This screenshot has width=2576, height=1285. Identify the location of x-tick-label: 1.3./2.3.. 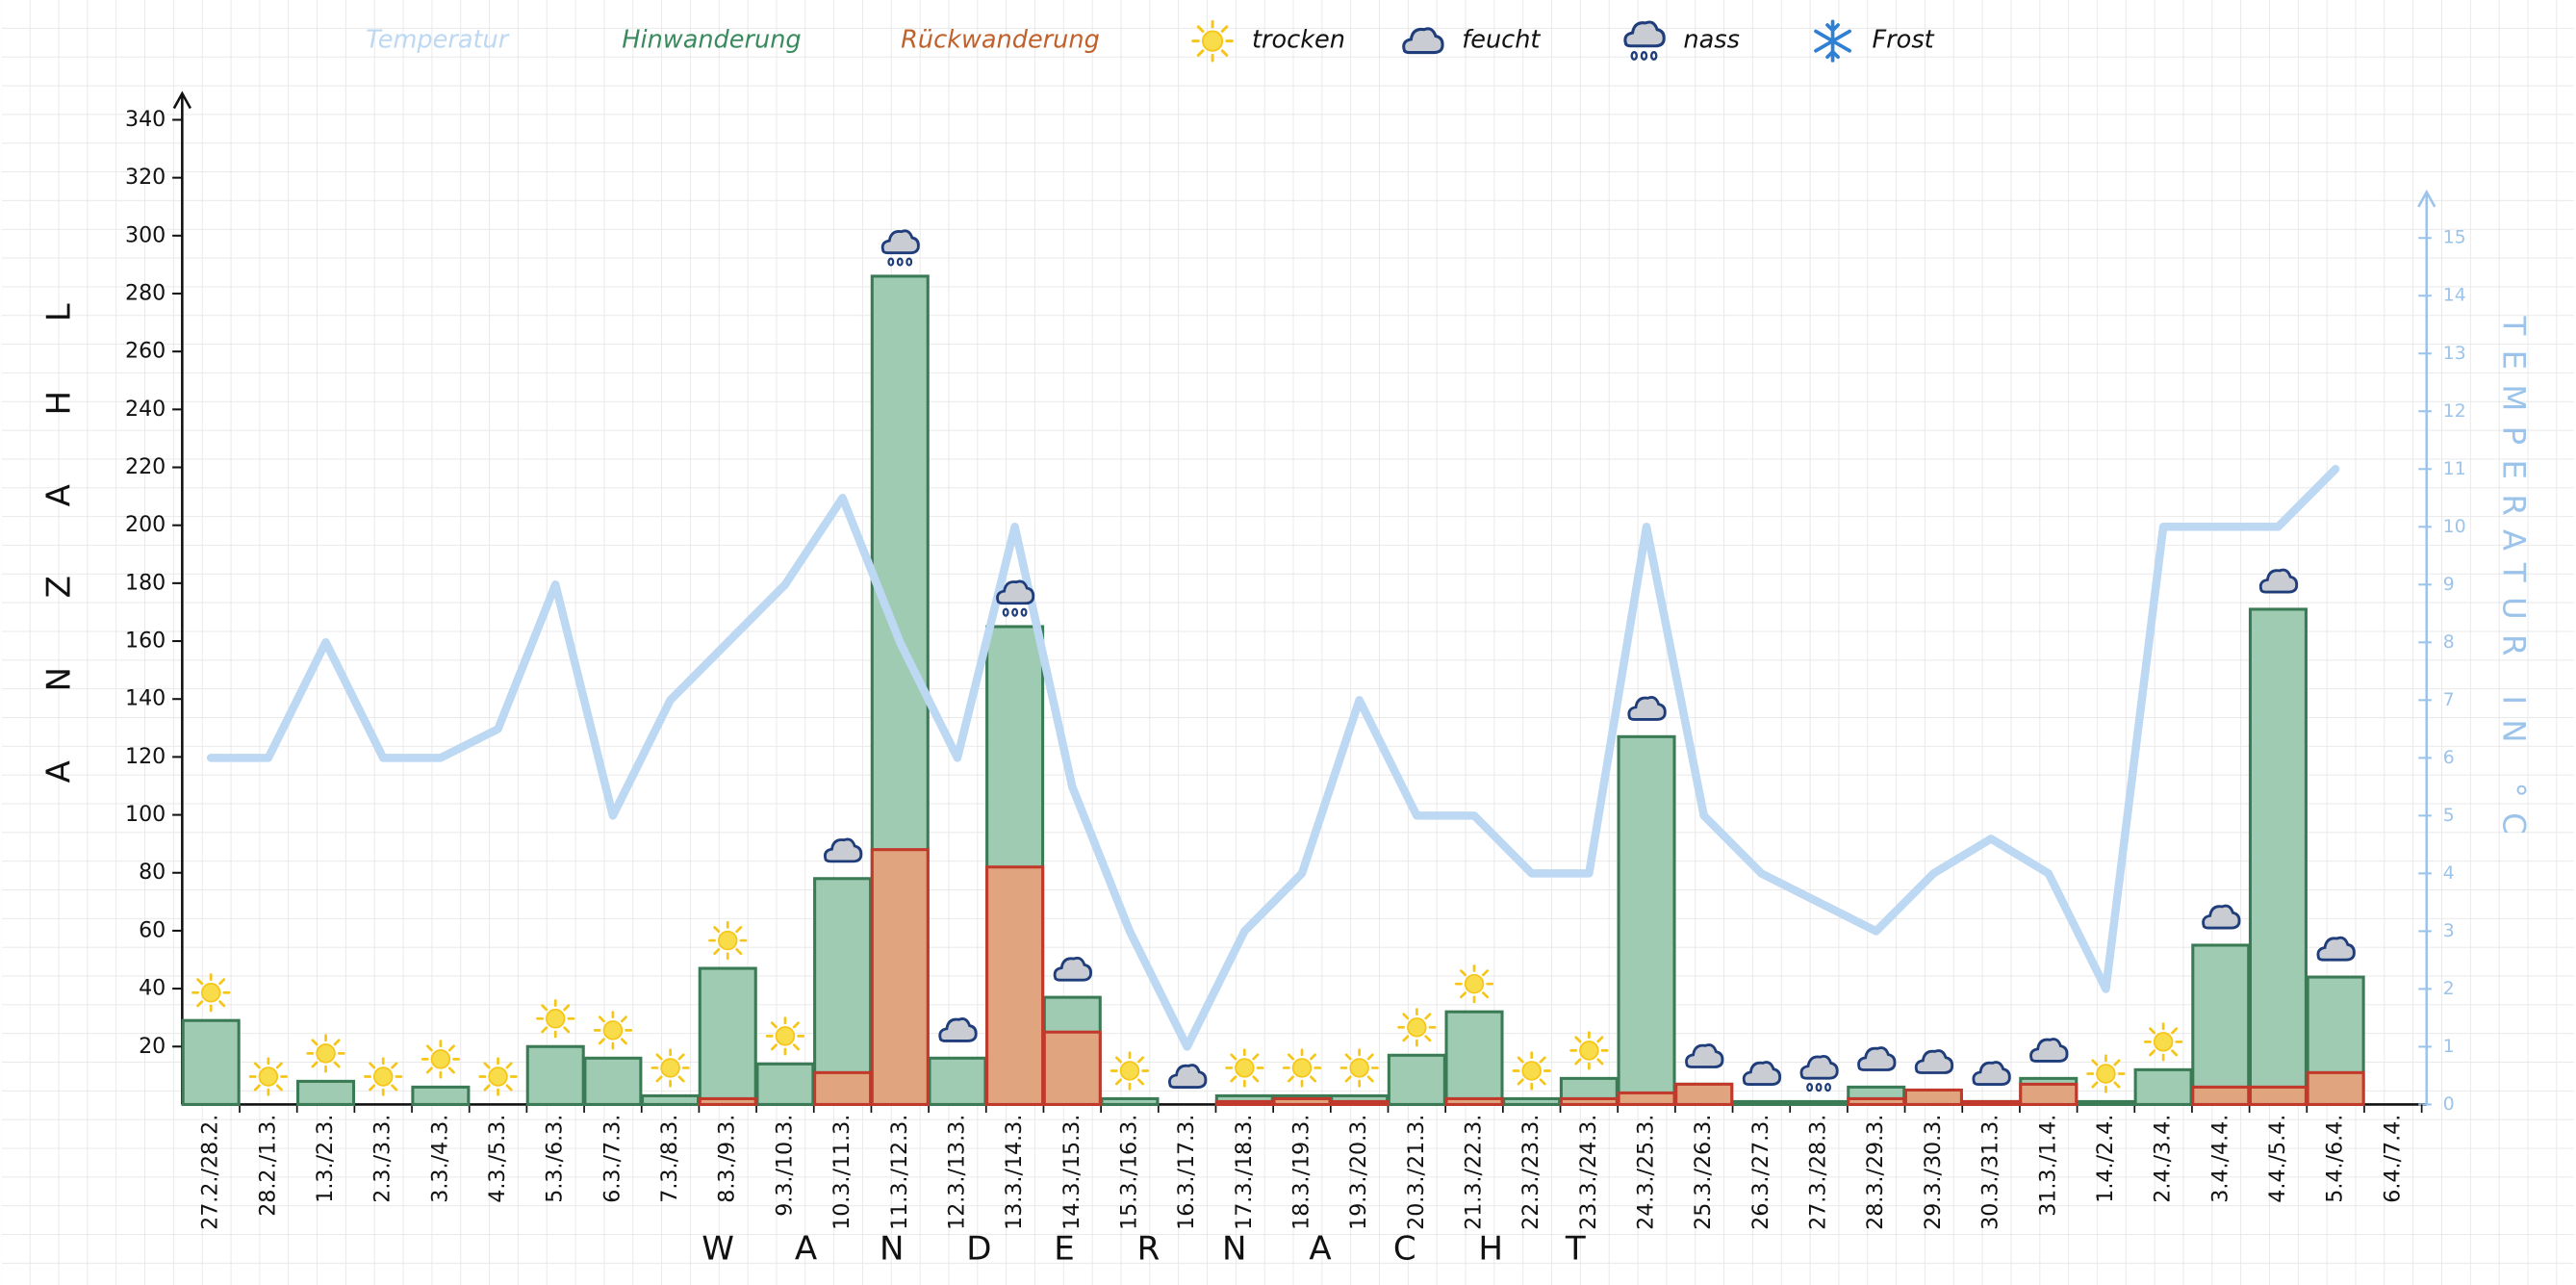
(325, 1159).